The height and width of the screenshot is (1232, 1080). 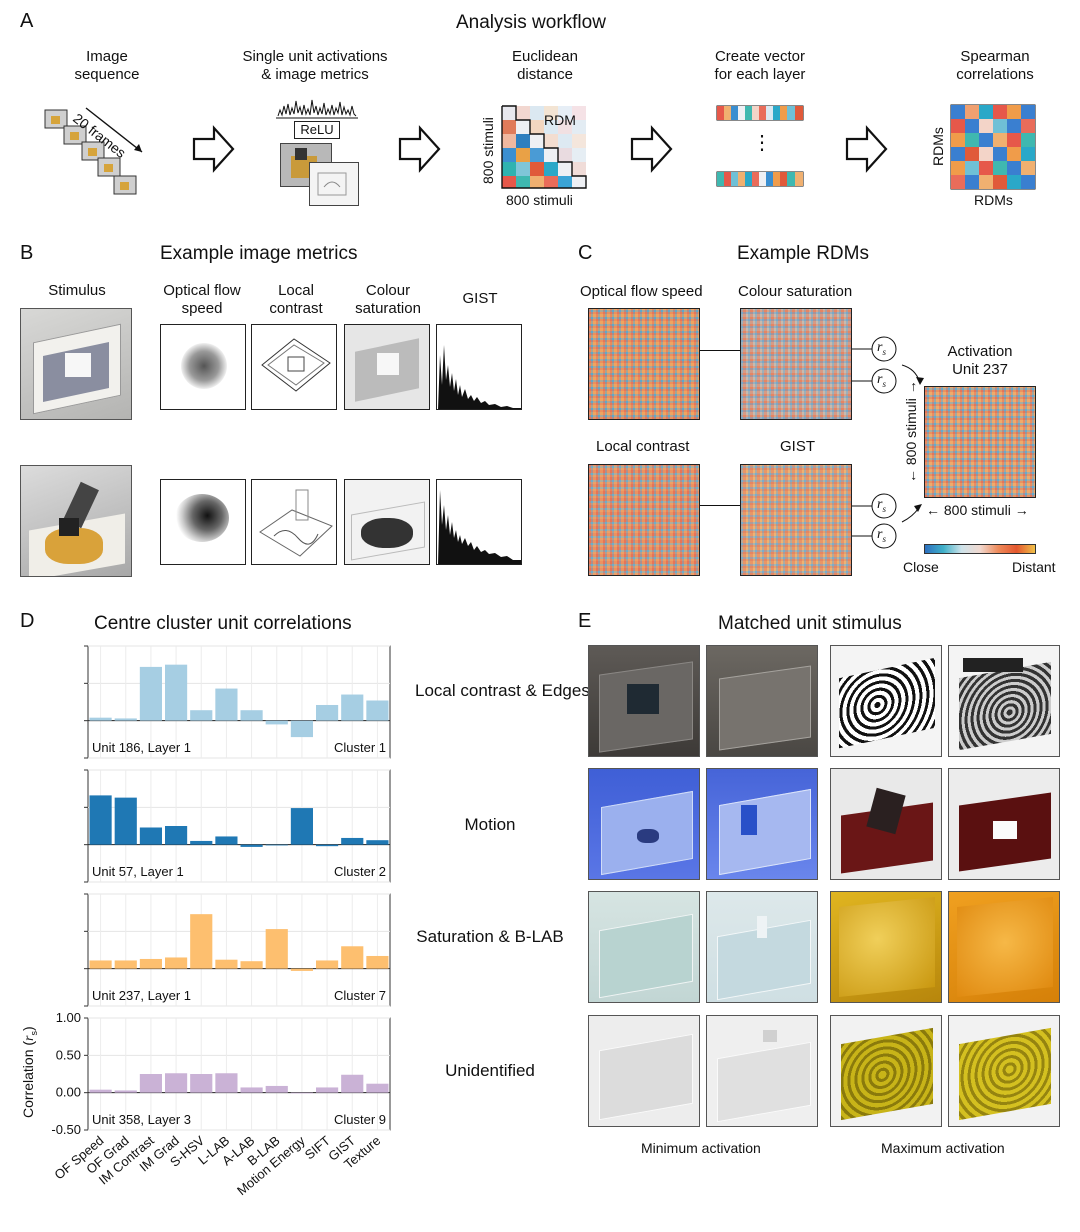 I want to click on min-activation-stimulus-3b, so click(x=762, y=947).